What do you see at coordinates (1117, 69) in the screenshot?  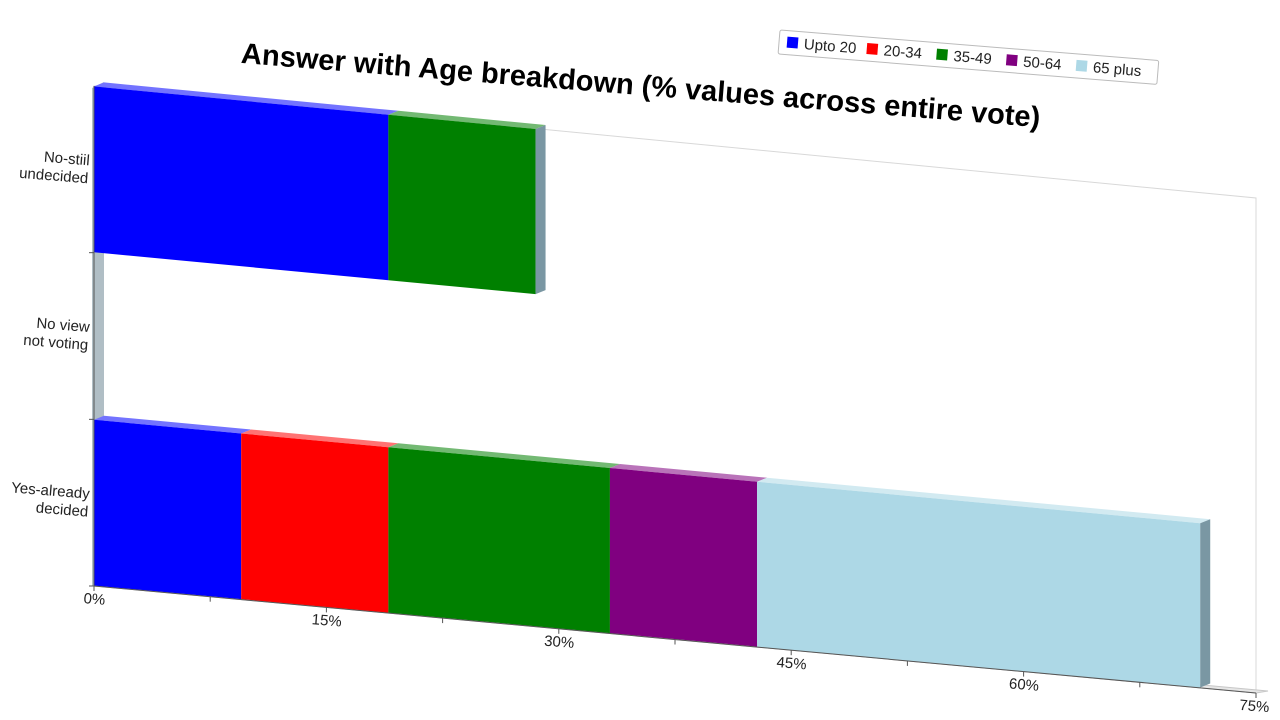 I see `legend-label-4: 65 plus` at bounding box center [1117, 69].